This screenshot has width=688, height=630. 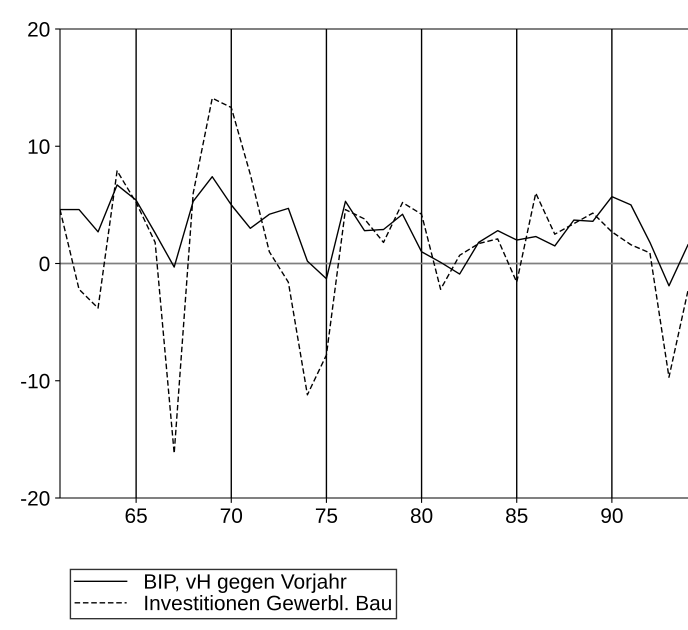 What do you see at coordinates (45, 264) in the screenshot?
I see `y-tick-label: 0` at bounding box center [45, 264].